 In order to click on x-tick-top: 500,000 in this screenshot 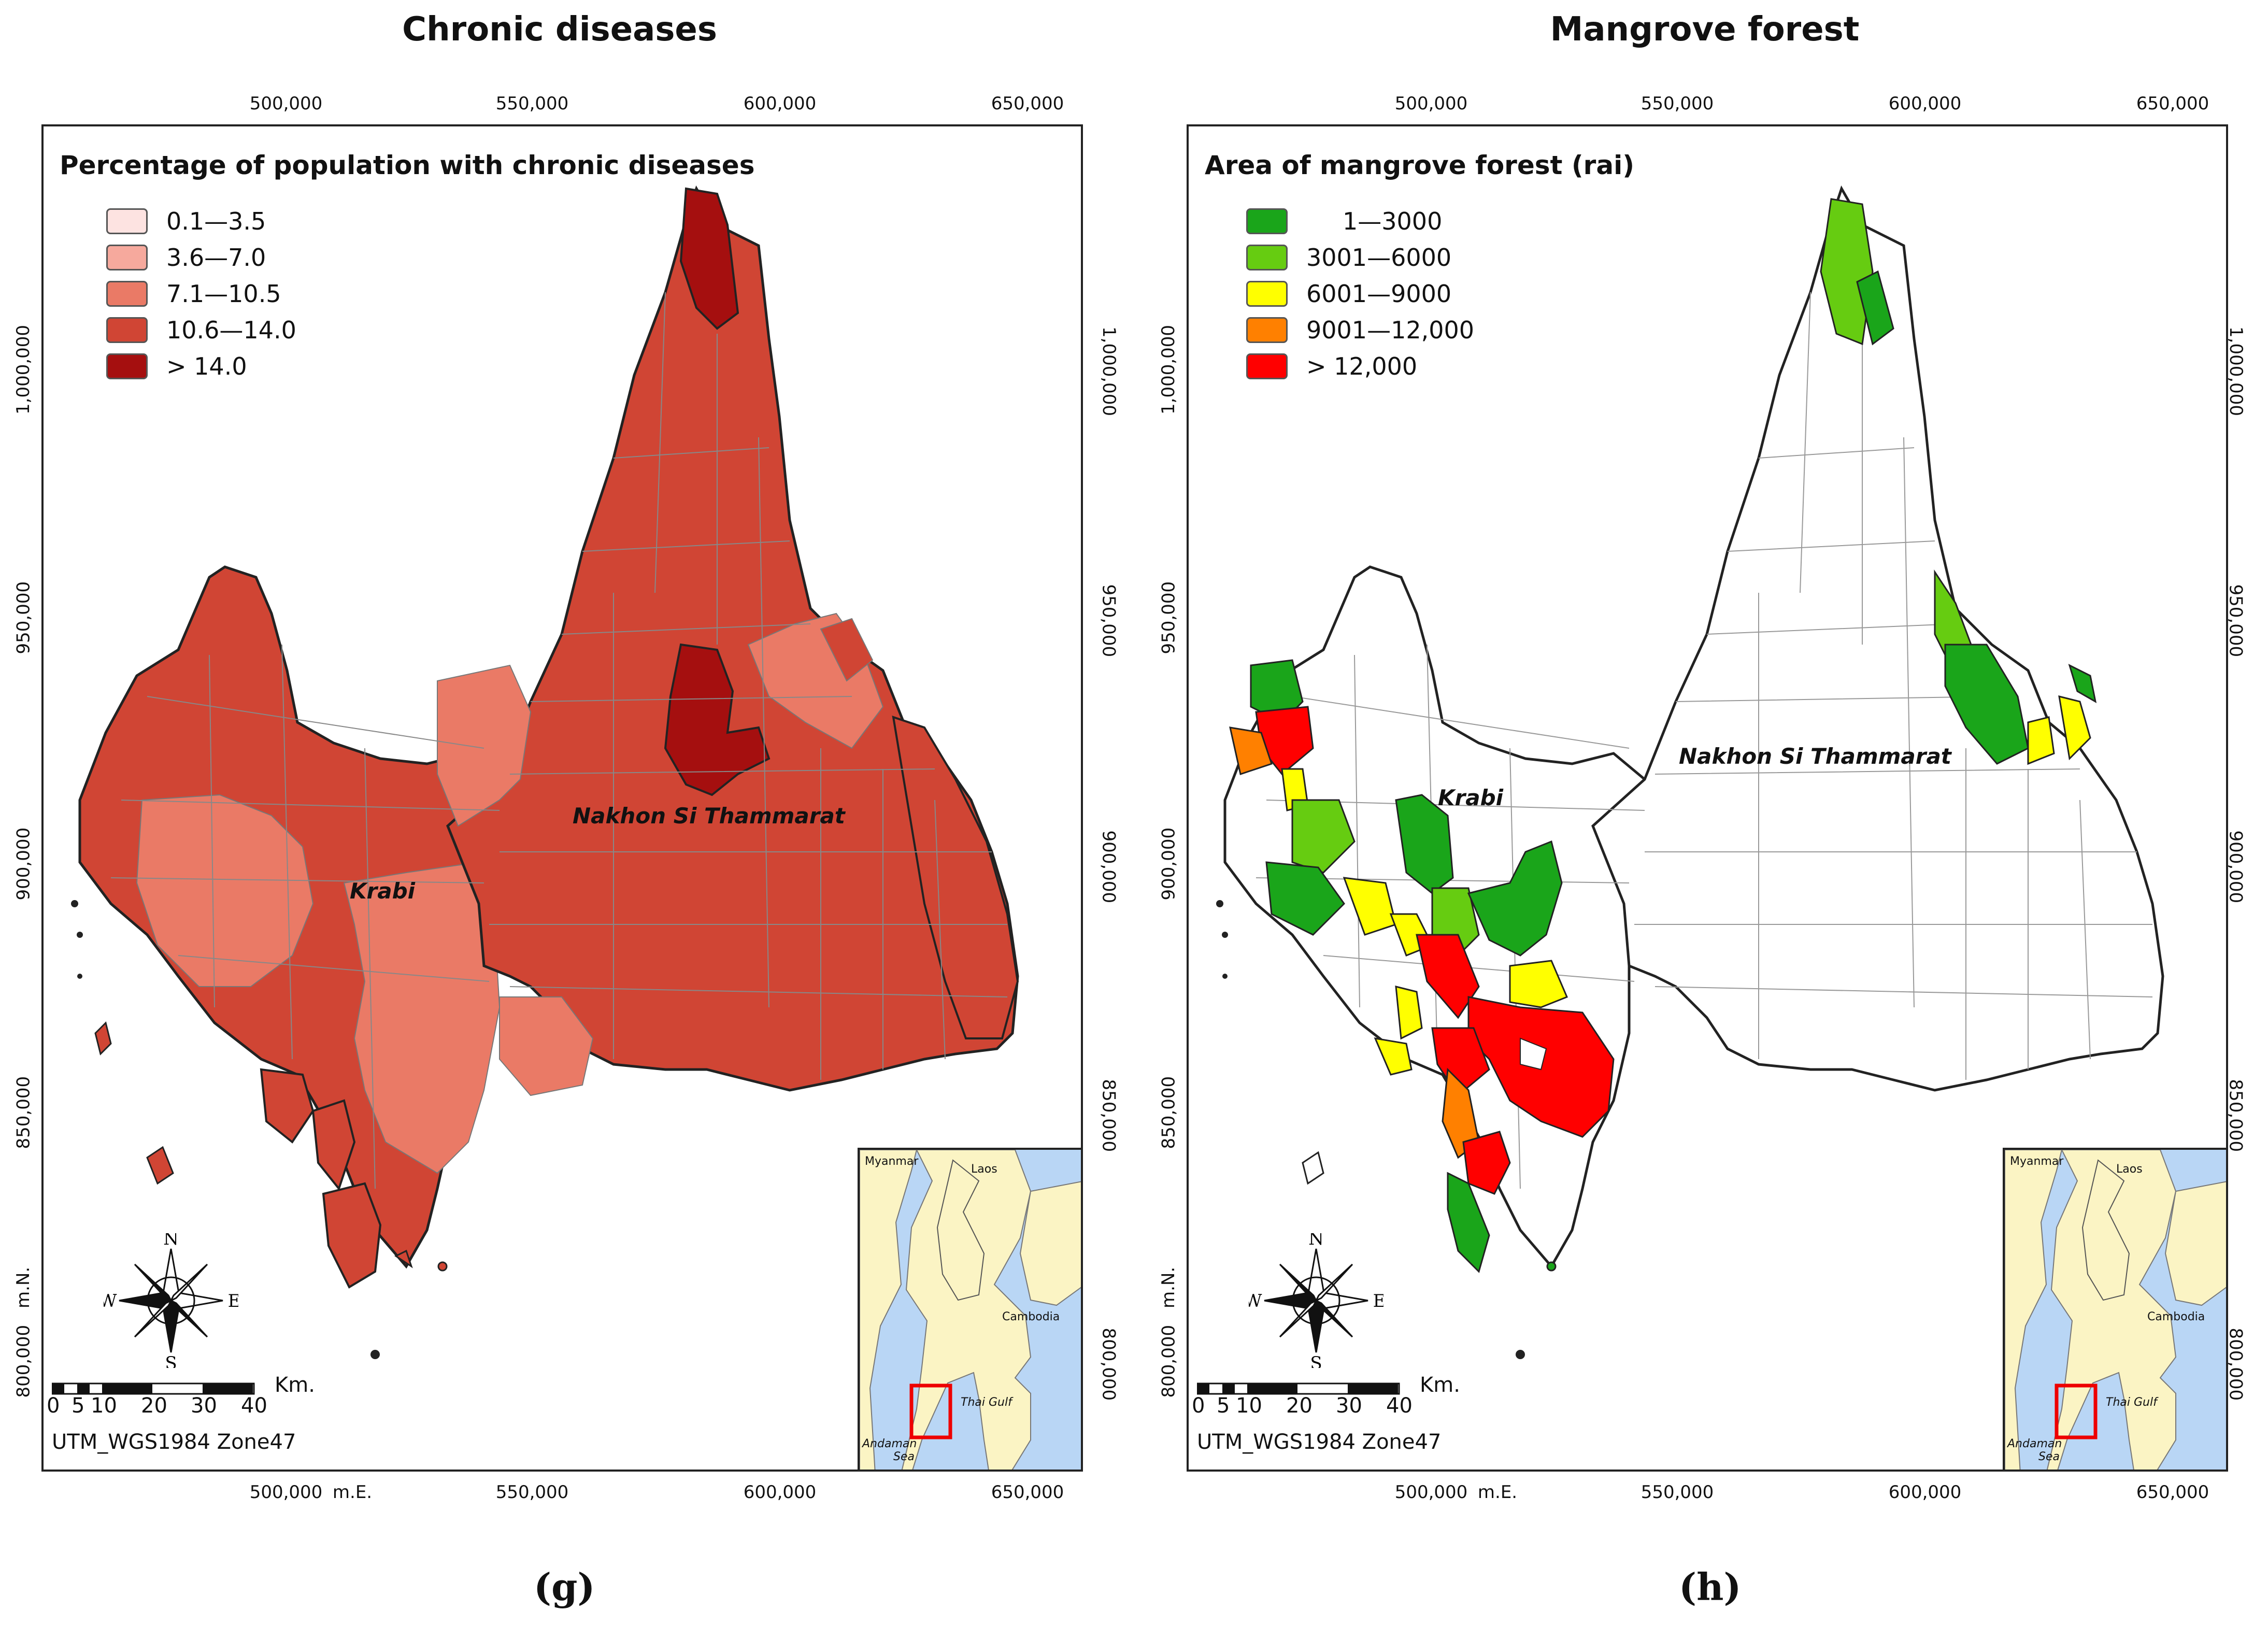, I will do `click(1431, 103)`.